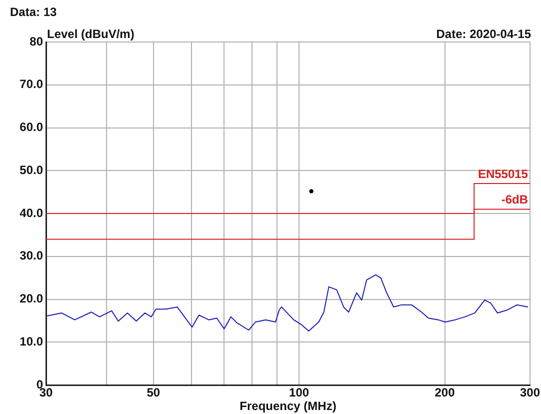  Describe the element at coordinates (288, 406) in the screenshot. I see `x-axis-title: Frequency (MHz)` at that location.